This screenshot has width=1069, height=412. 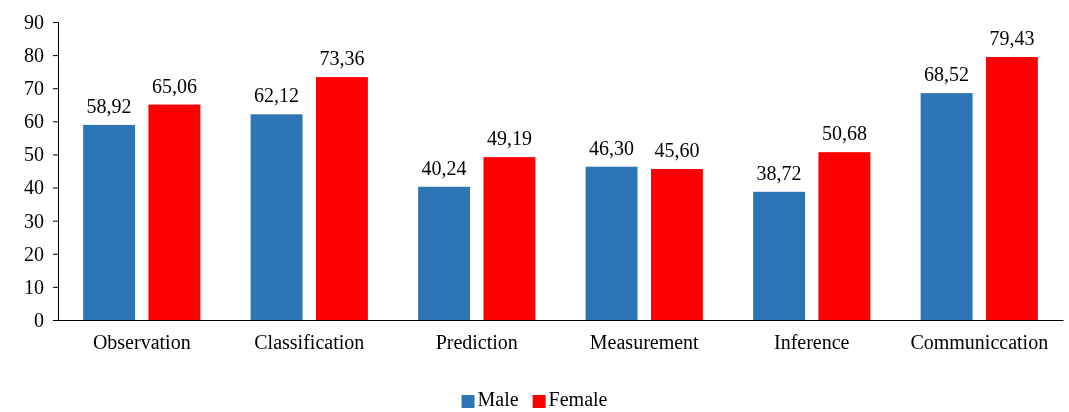 I want to click on legend-label: Male, so click(x=498, y=399).